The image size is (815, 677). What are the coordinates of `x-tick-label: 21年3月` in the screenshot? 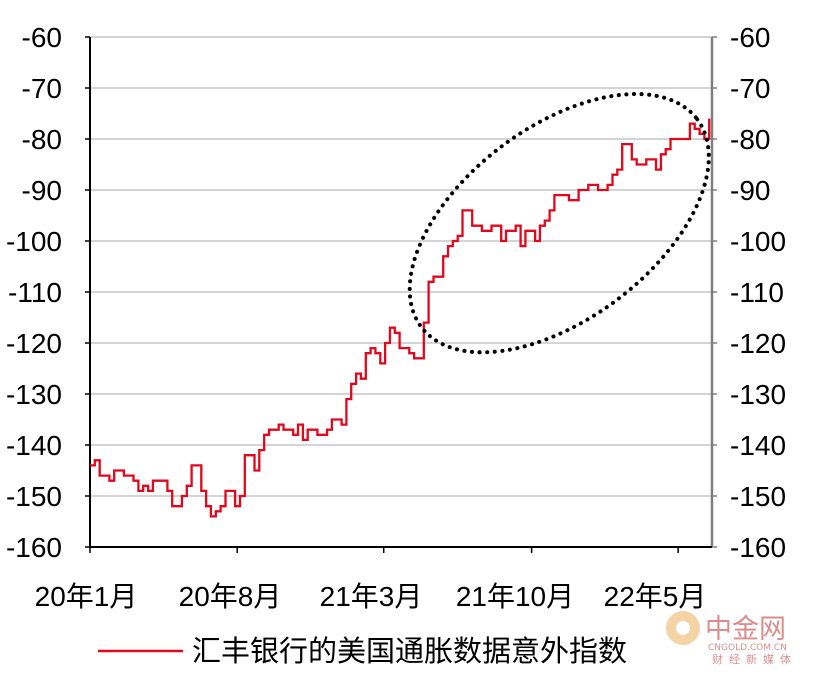 It's located at (371, 596).